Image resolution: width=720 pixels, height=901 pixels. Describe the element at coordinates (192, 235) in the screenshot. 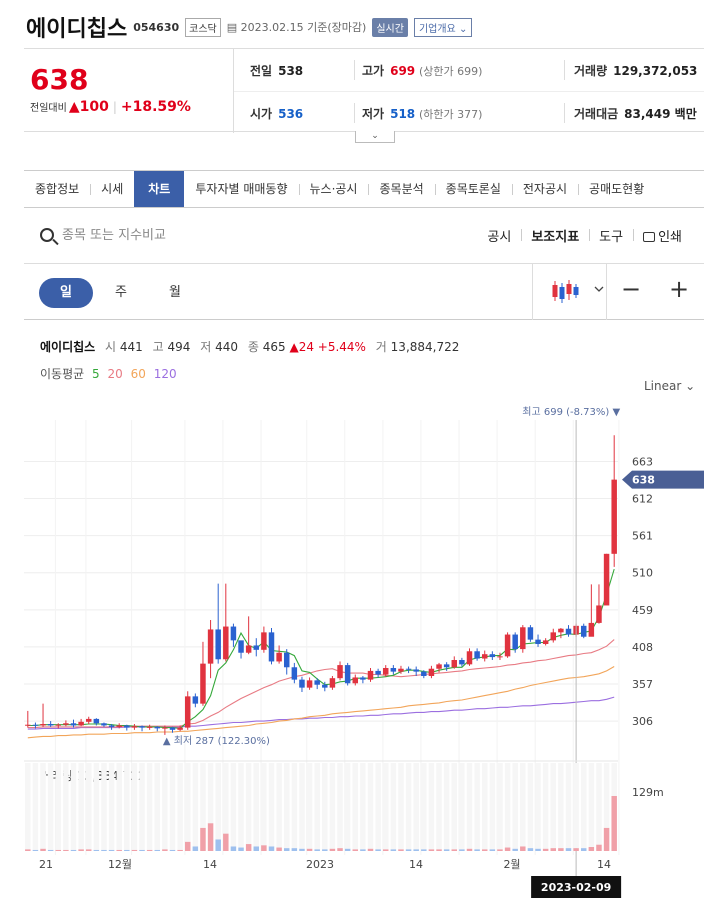

I see `compare-search-input` at that location.